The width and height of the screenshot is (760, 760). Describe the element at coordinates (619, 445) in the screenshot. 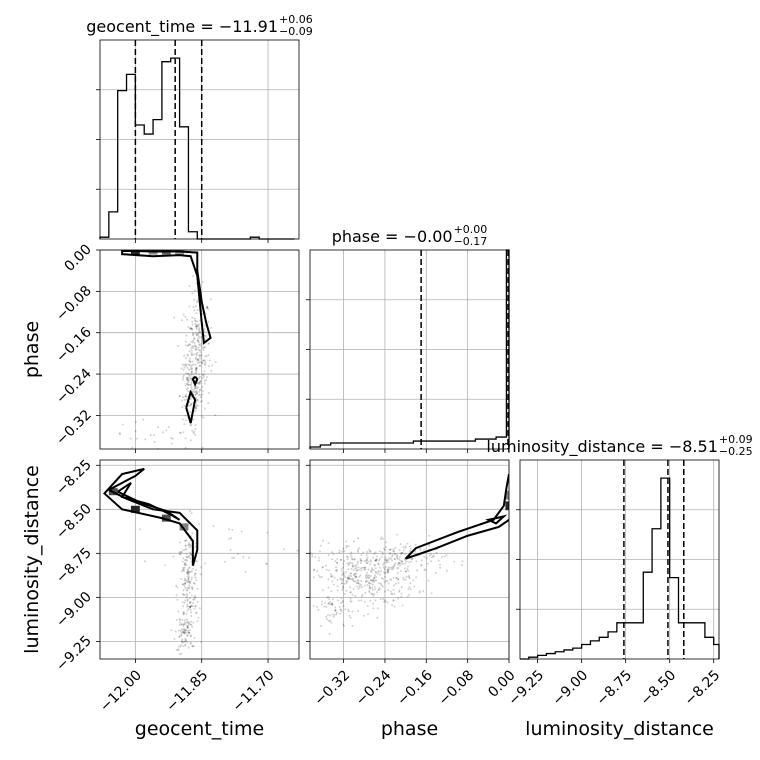

I see `title-luminosity_distance: luminosity_distance = −8.51 +0.09−0.25` at that location.